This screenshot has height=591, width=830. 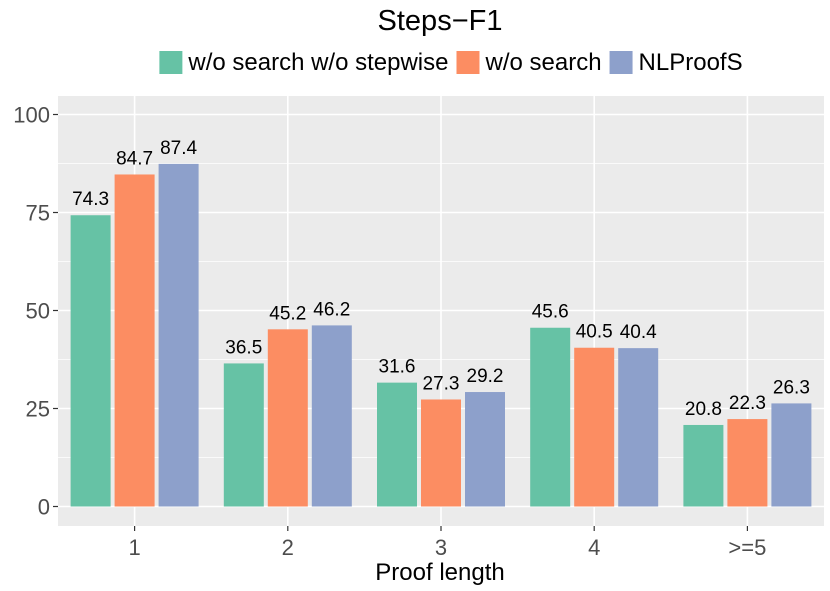 I want to click on x-tick-label: 2, so click(x=288, y=547).